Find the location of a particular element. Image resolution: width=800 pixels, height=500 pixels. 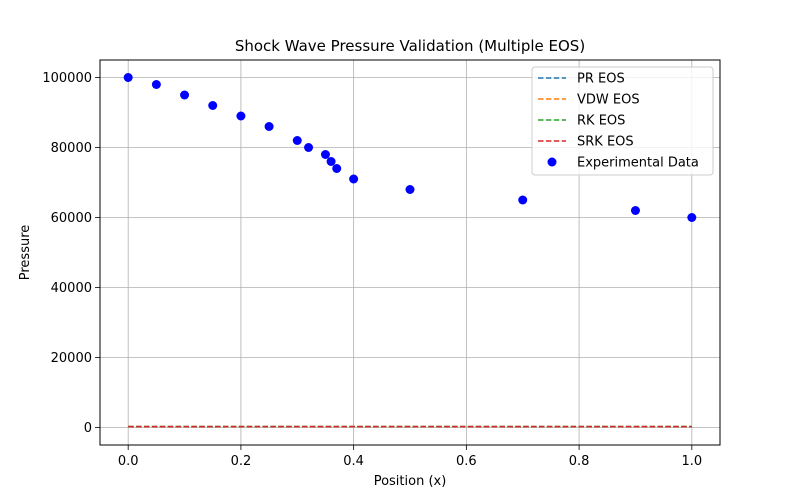

y-tick-label: 20000 is located at coordinates (71, 358).